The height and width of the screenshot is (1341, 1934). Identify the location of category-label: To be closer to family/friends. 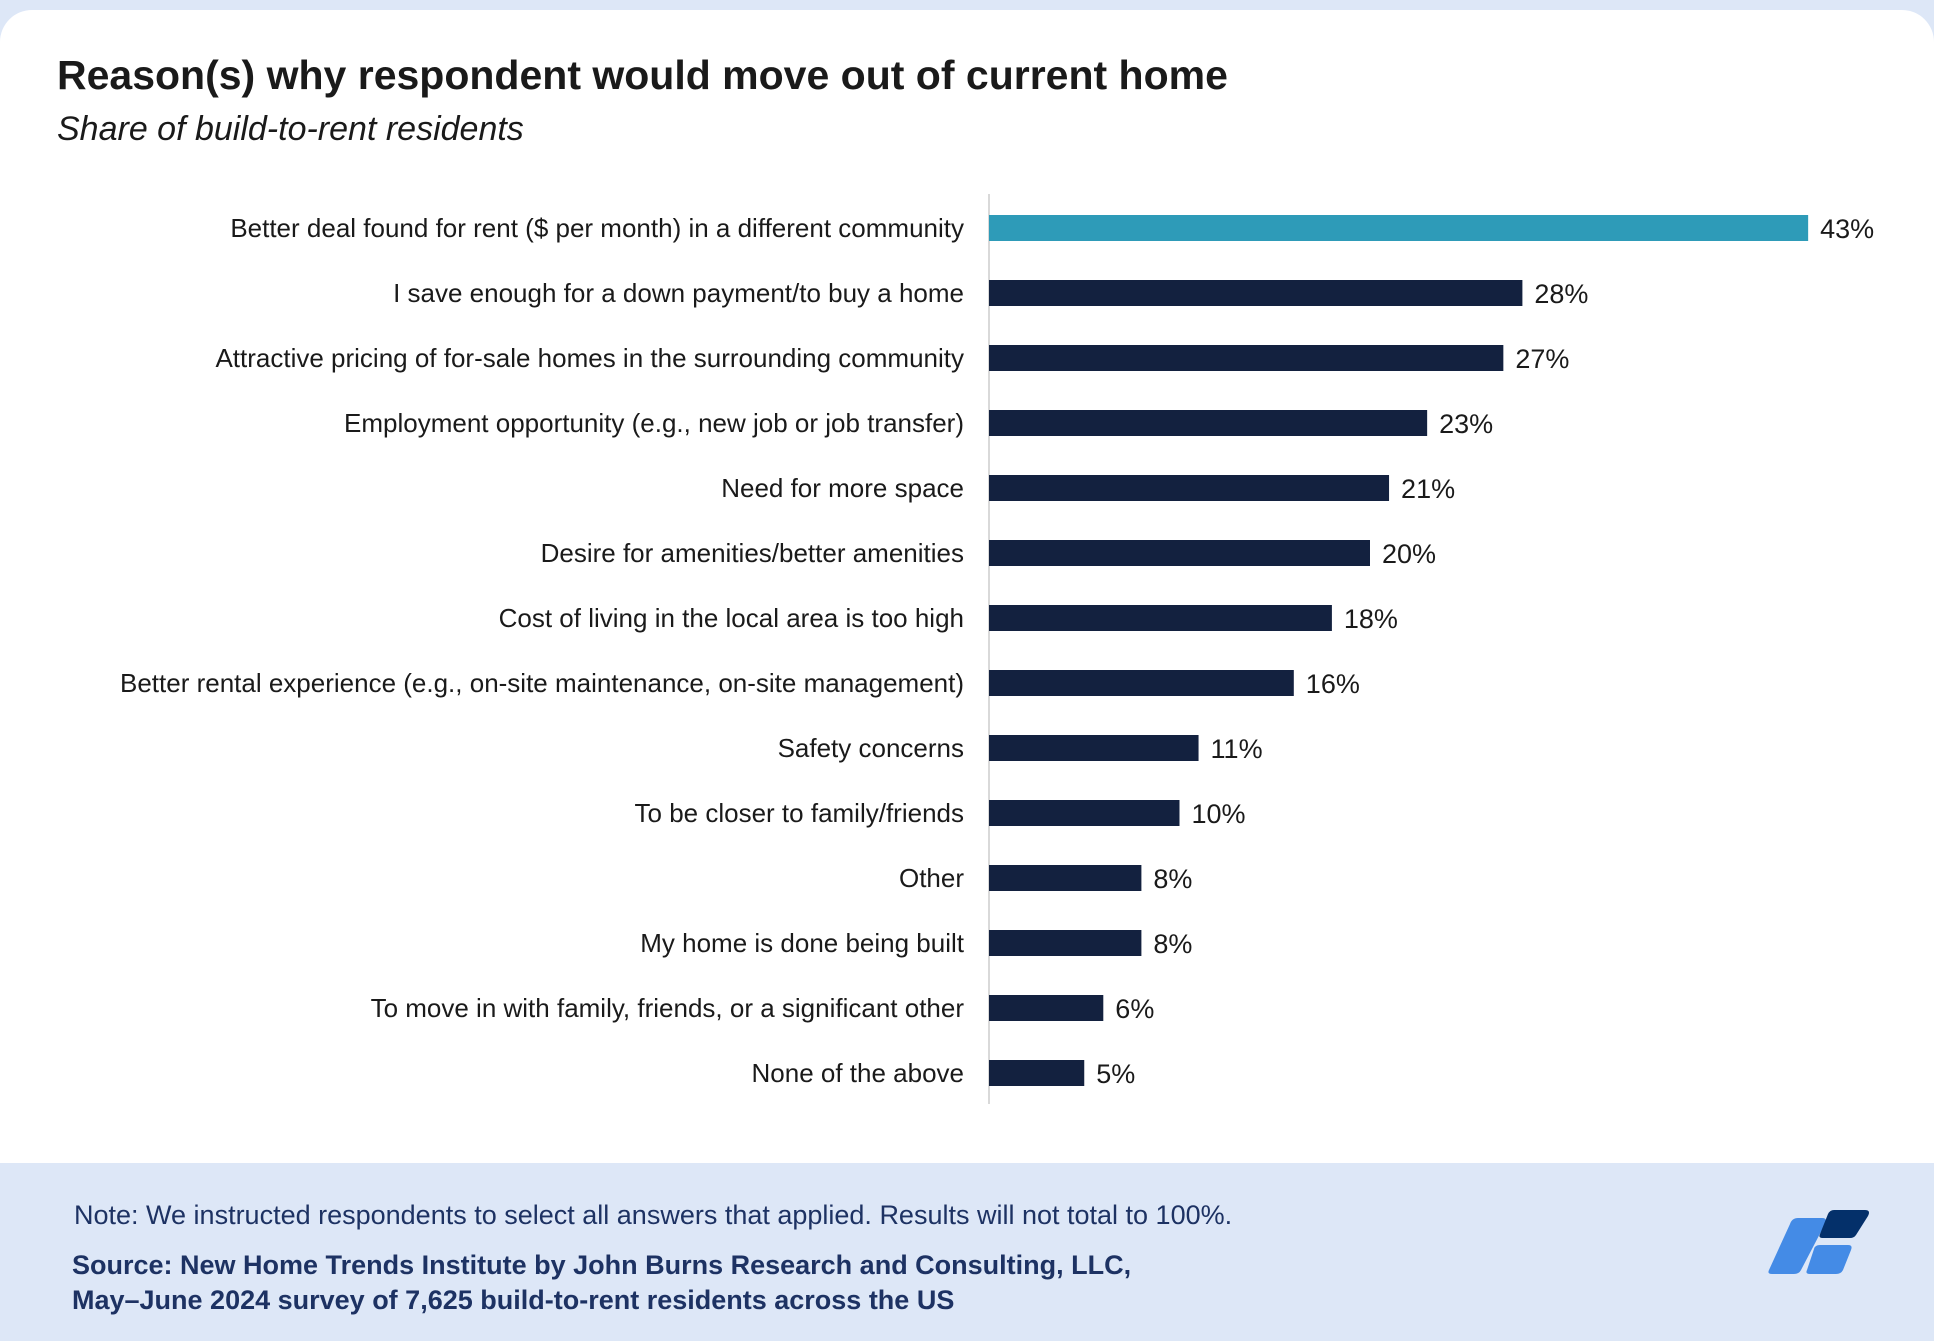
(799, 813).